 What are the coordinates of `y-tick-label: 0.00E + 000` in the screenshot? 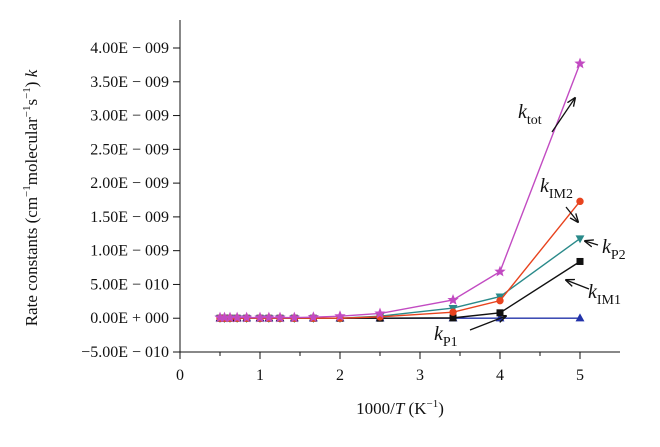 It's located at (129, 318).